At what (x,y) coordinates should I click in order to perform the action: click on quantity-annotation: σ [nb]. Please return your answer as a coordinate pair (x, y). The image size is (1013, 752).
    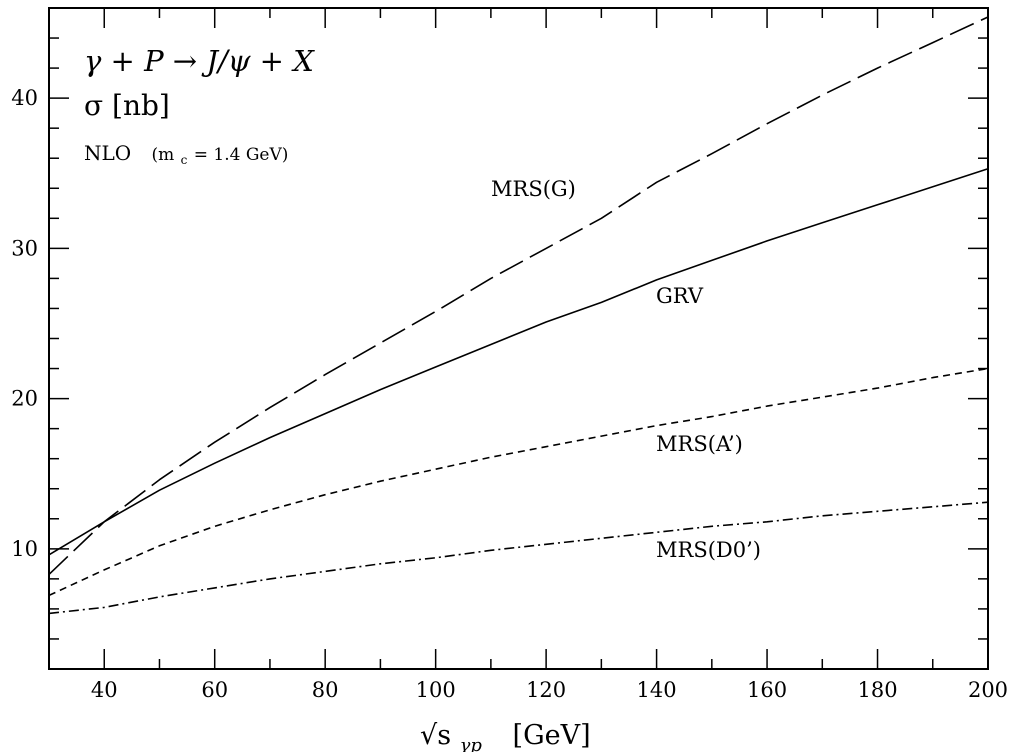
    Looking at the image, I should click on (127, 105).